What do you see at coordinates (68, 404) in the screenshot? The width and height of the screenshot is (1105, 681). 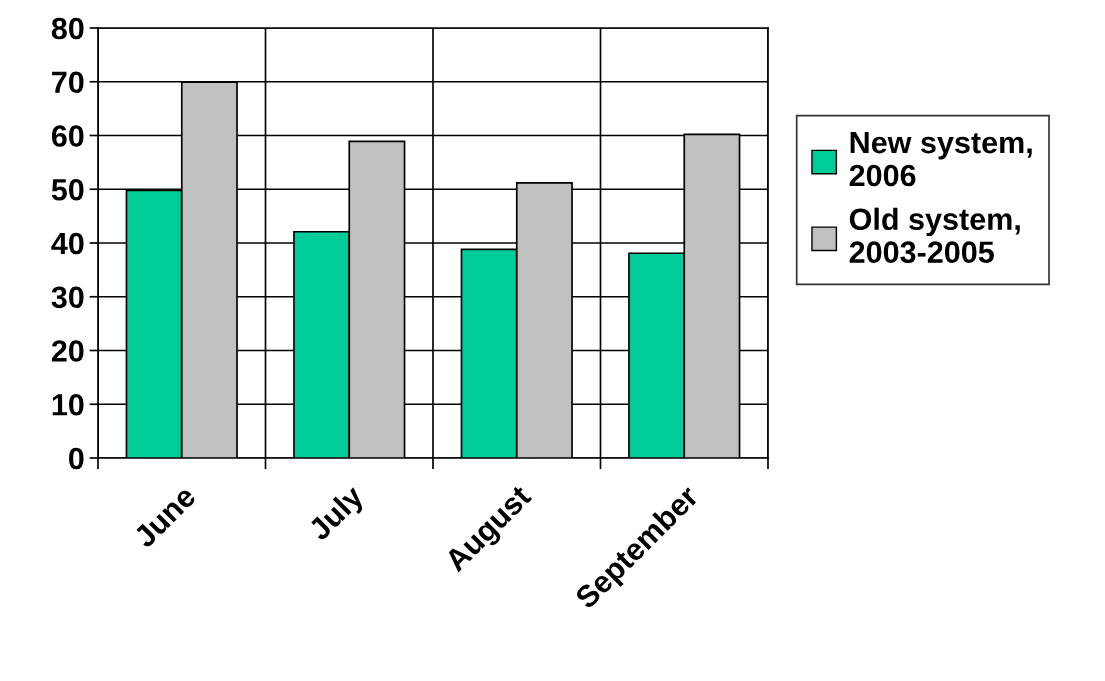 I see `y-tick-label: 10` at bounding box center [68, 404].